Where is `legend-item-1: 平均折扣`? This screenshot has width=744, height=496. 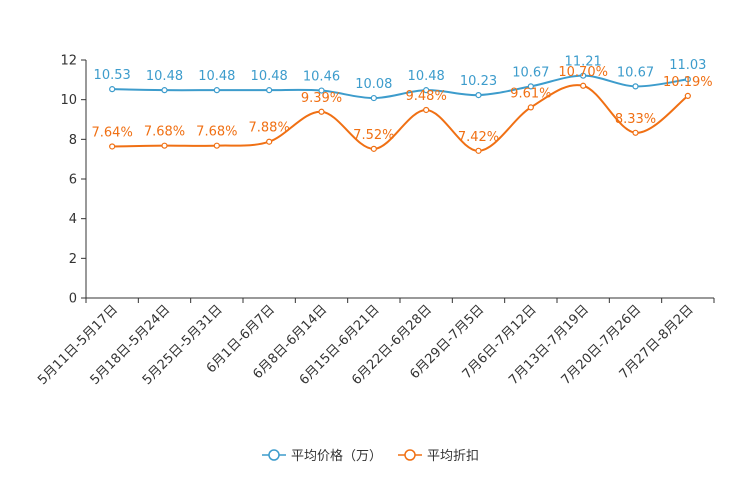 legend-item-1: 平均折扣 is located at coordinates (438, 456).